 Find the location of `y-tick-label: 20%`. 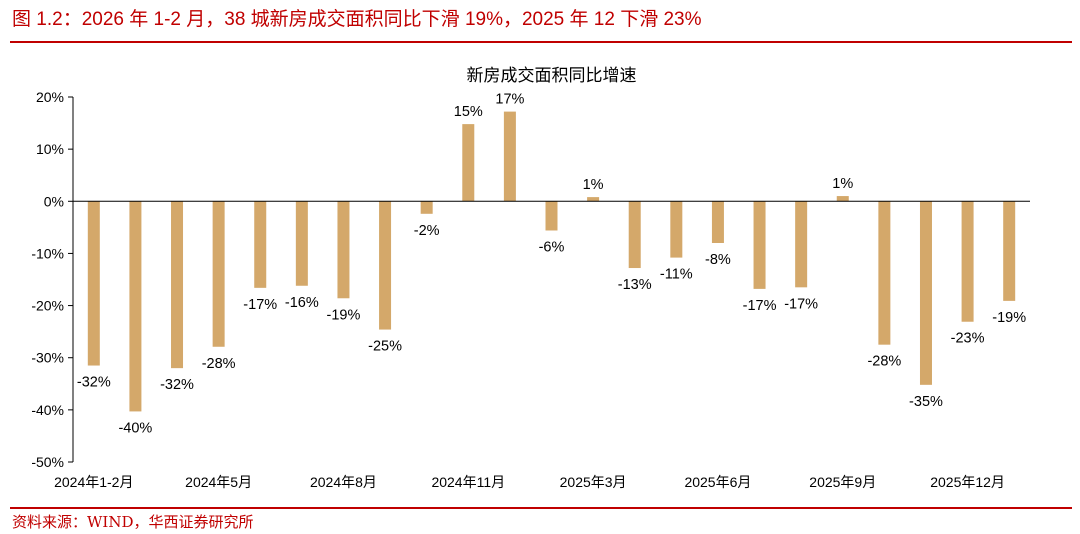

y-tick-label: 20% is located at coordinates (50, 97).